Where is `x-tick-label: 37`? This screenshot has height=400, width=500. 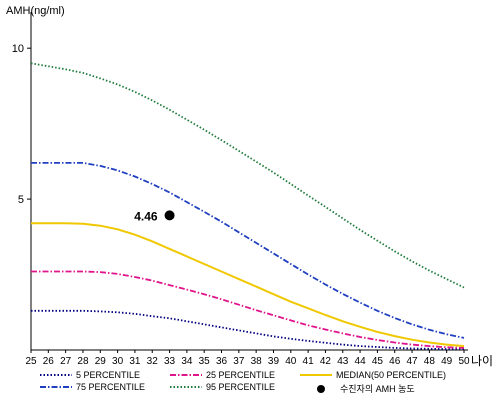
x-tick-label: 37 is located at coordinates (239, 361).